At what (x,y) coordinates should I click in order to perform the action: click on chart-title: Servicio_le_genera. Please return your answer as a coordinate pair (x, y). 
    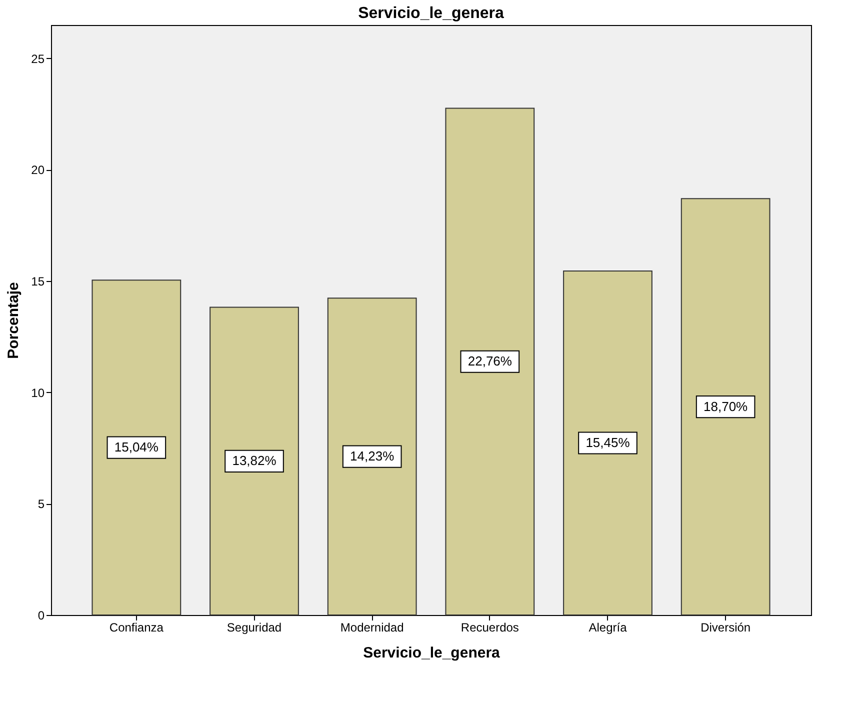
    Looking at the image, I should click on (431, 13).